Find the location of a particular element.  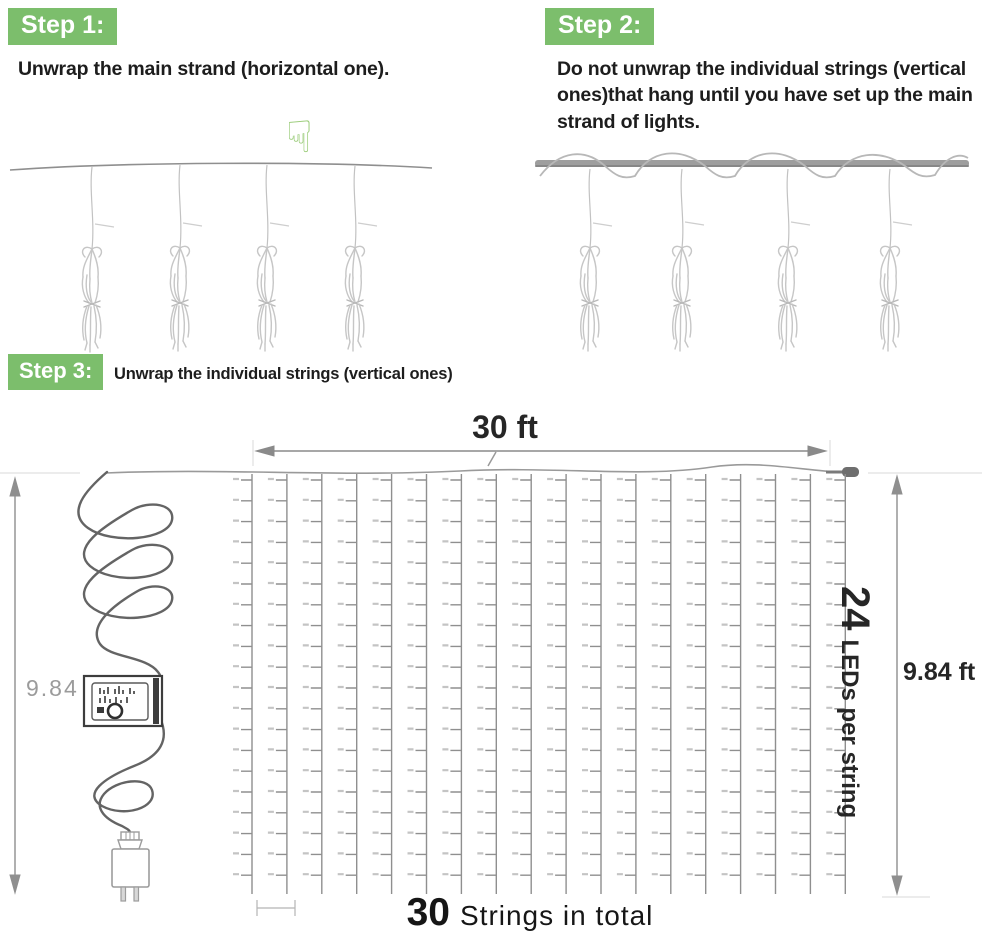

step2-badge: Step 2: is located at coordinates (600, 26).